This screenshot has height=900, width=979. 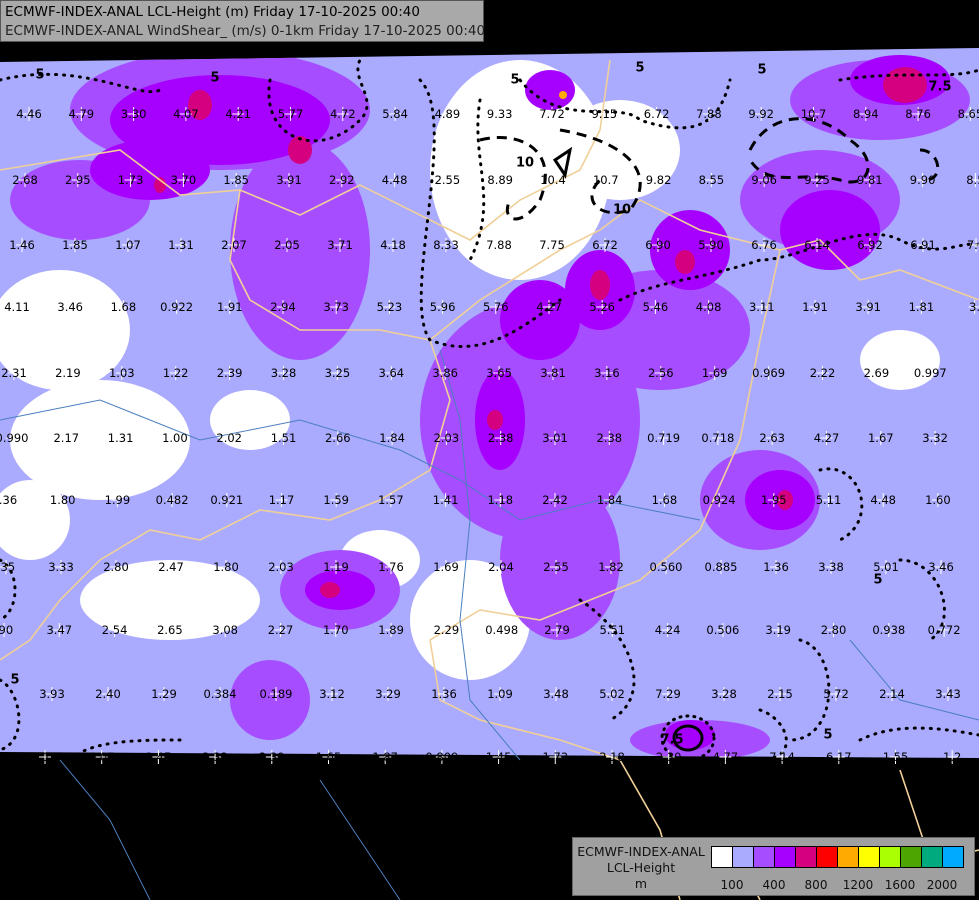 I want to click on grid-point-value: 3.64, so click(x=391, y=373).